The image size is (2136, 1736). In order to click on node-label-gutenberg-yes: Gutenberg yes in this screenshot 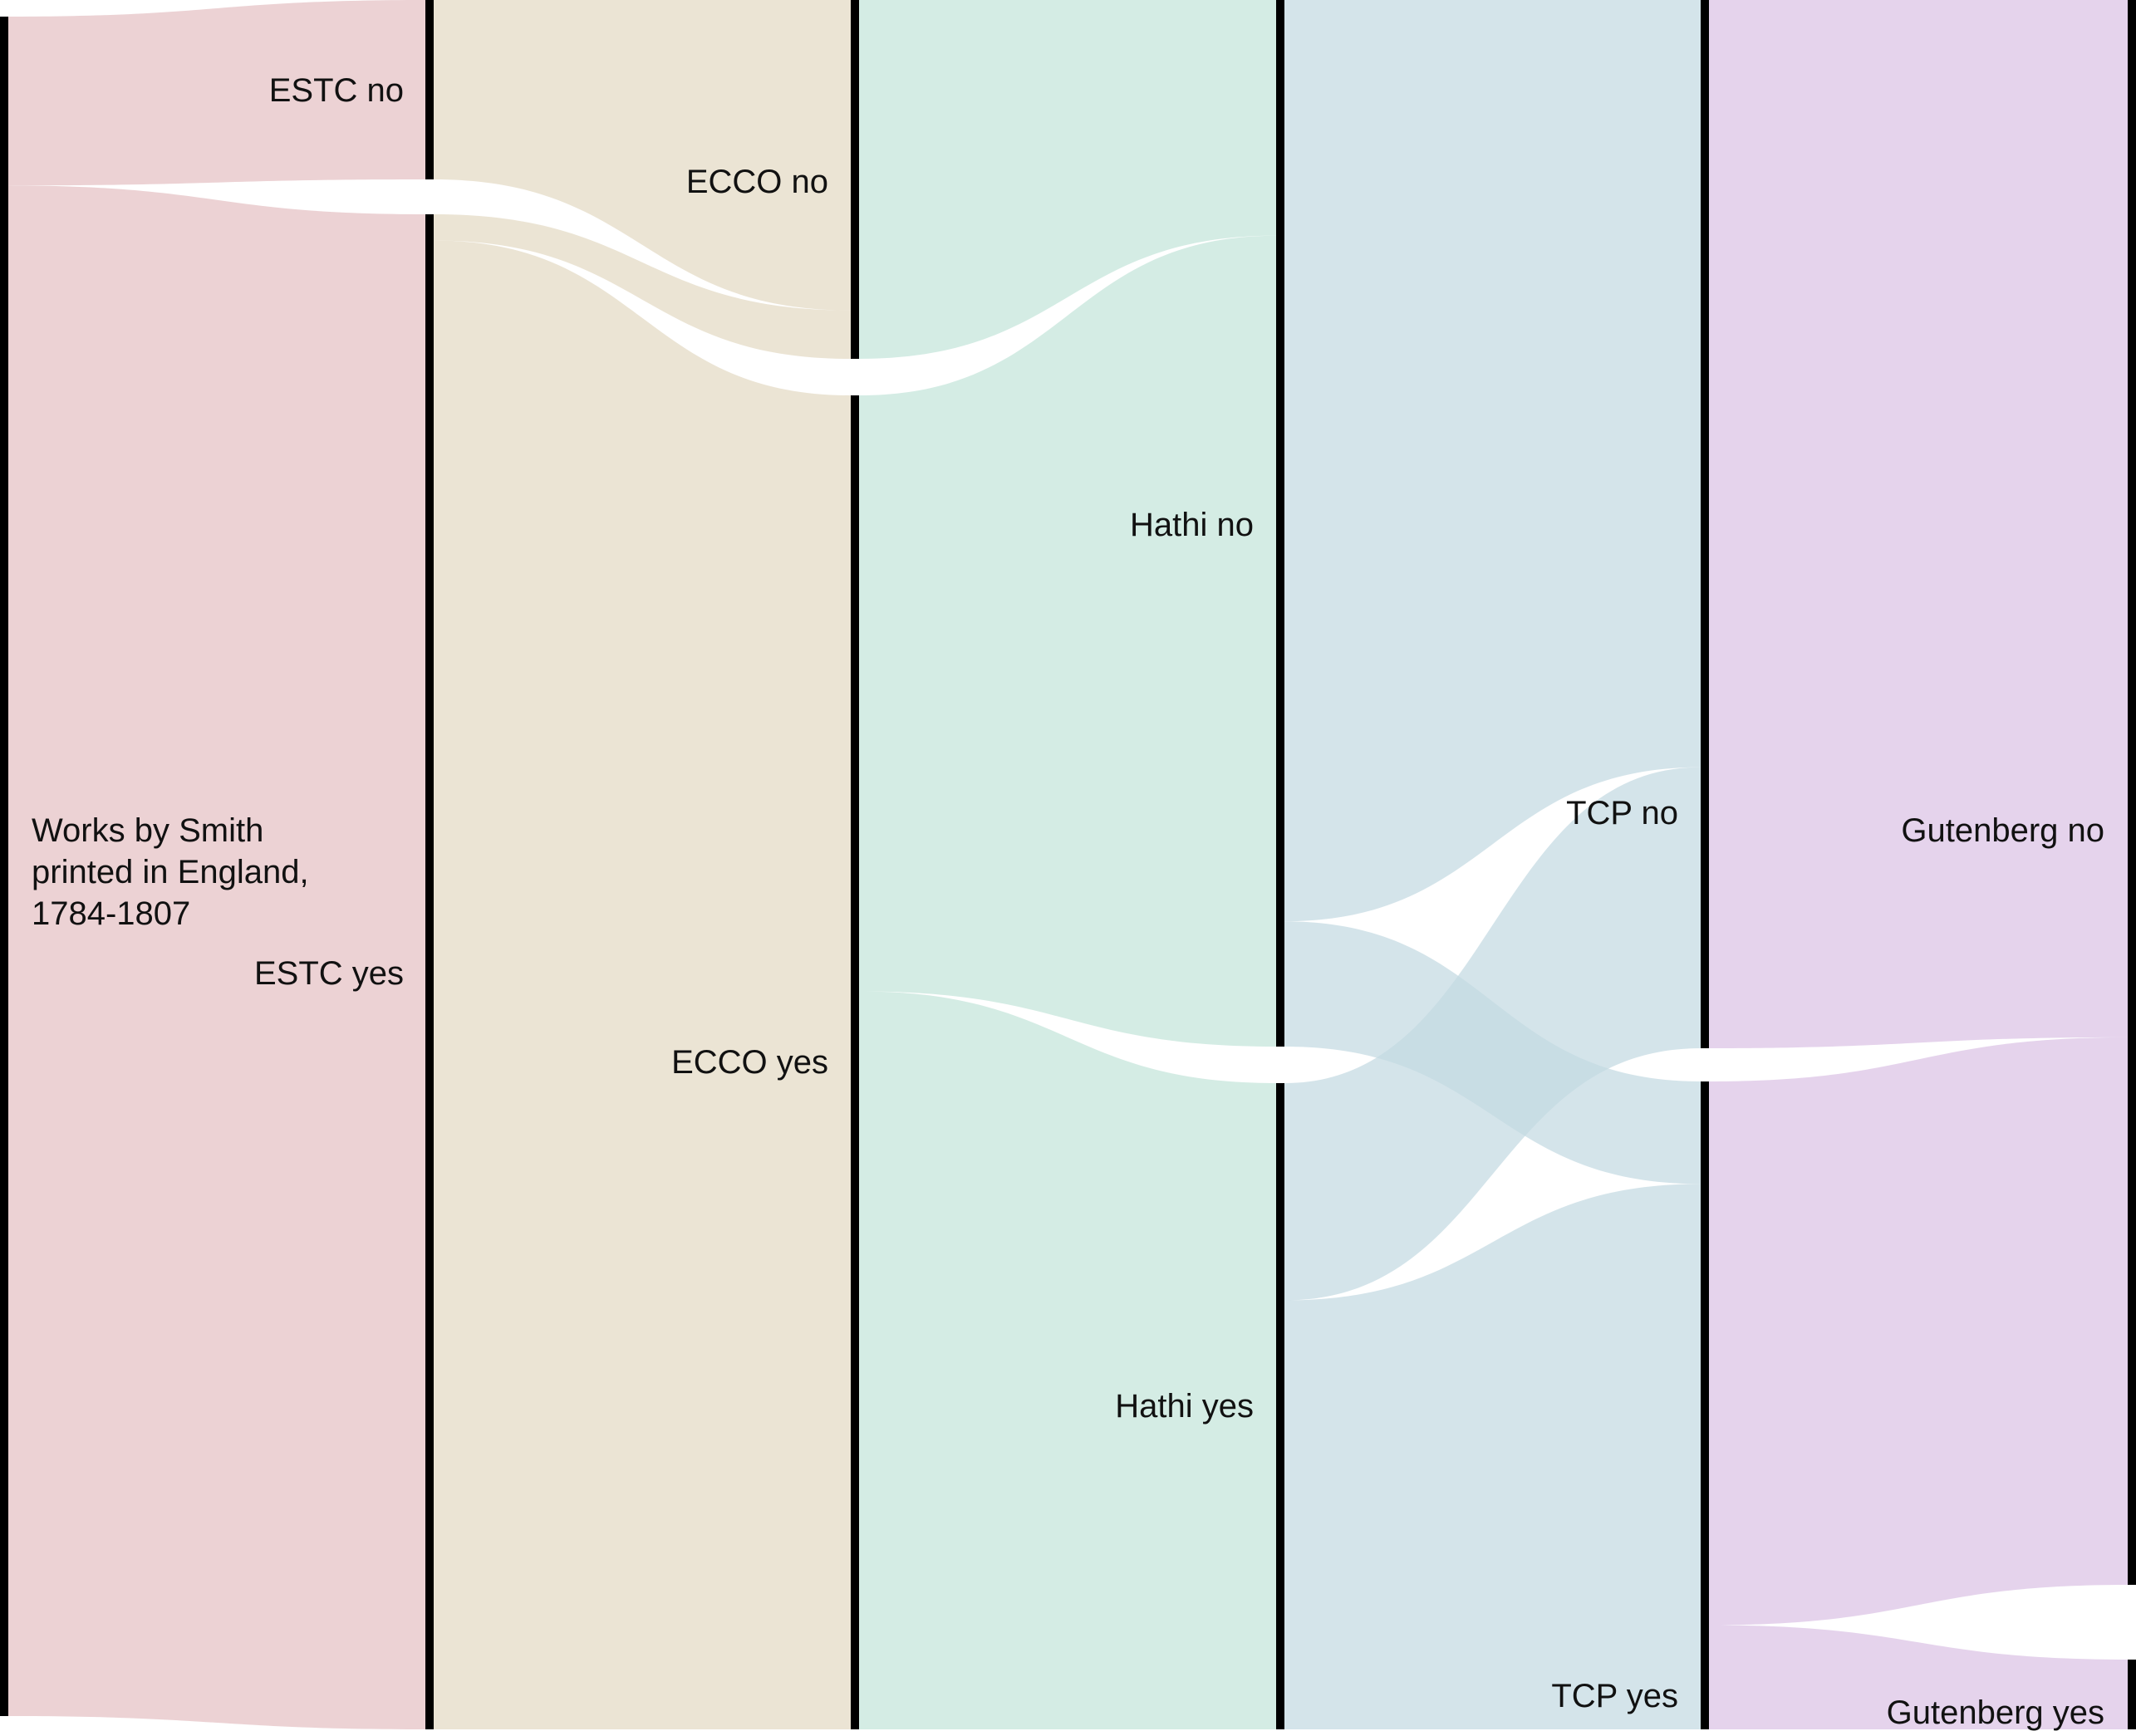, I will do `click(1995, 1713)`.